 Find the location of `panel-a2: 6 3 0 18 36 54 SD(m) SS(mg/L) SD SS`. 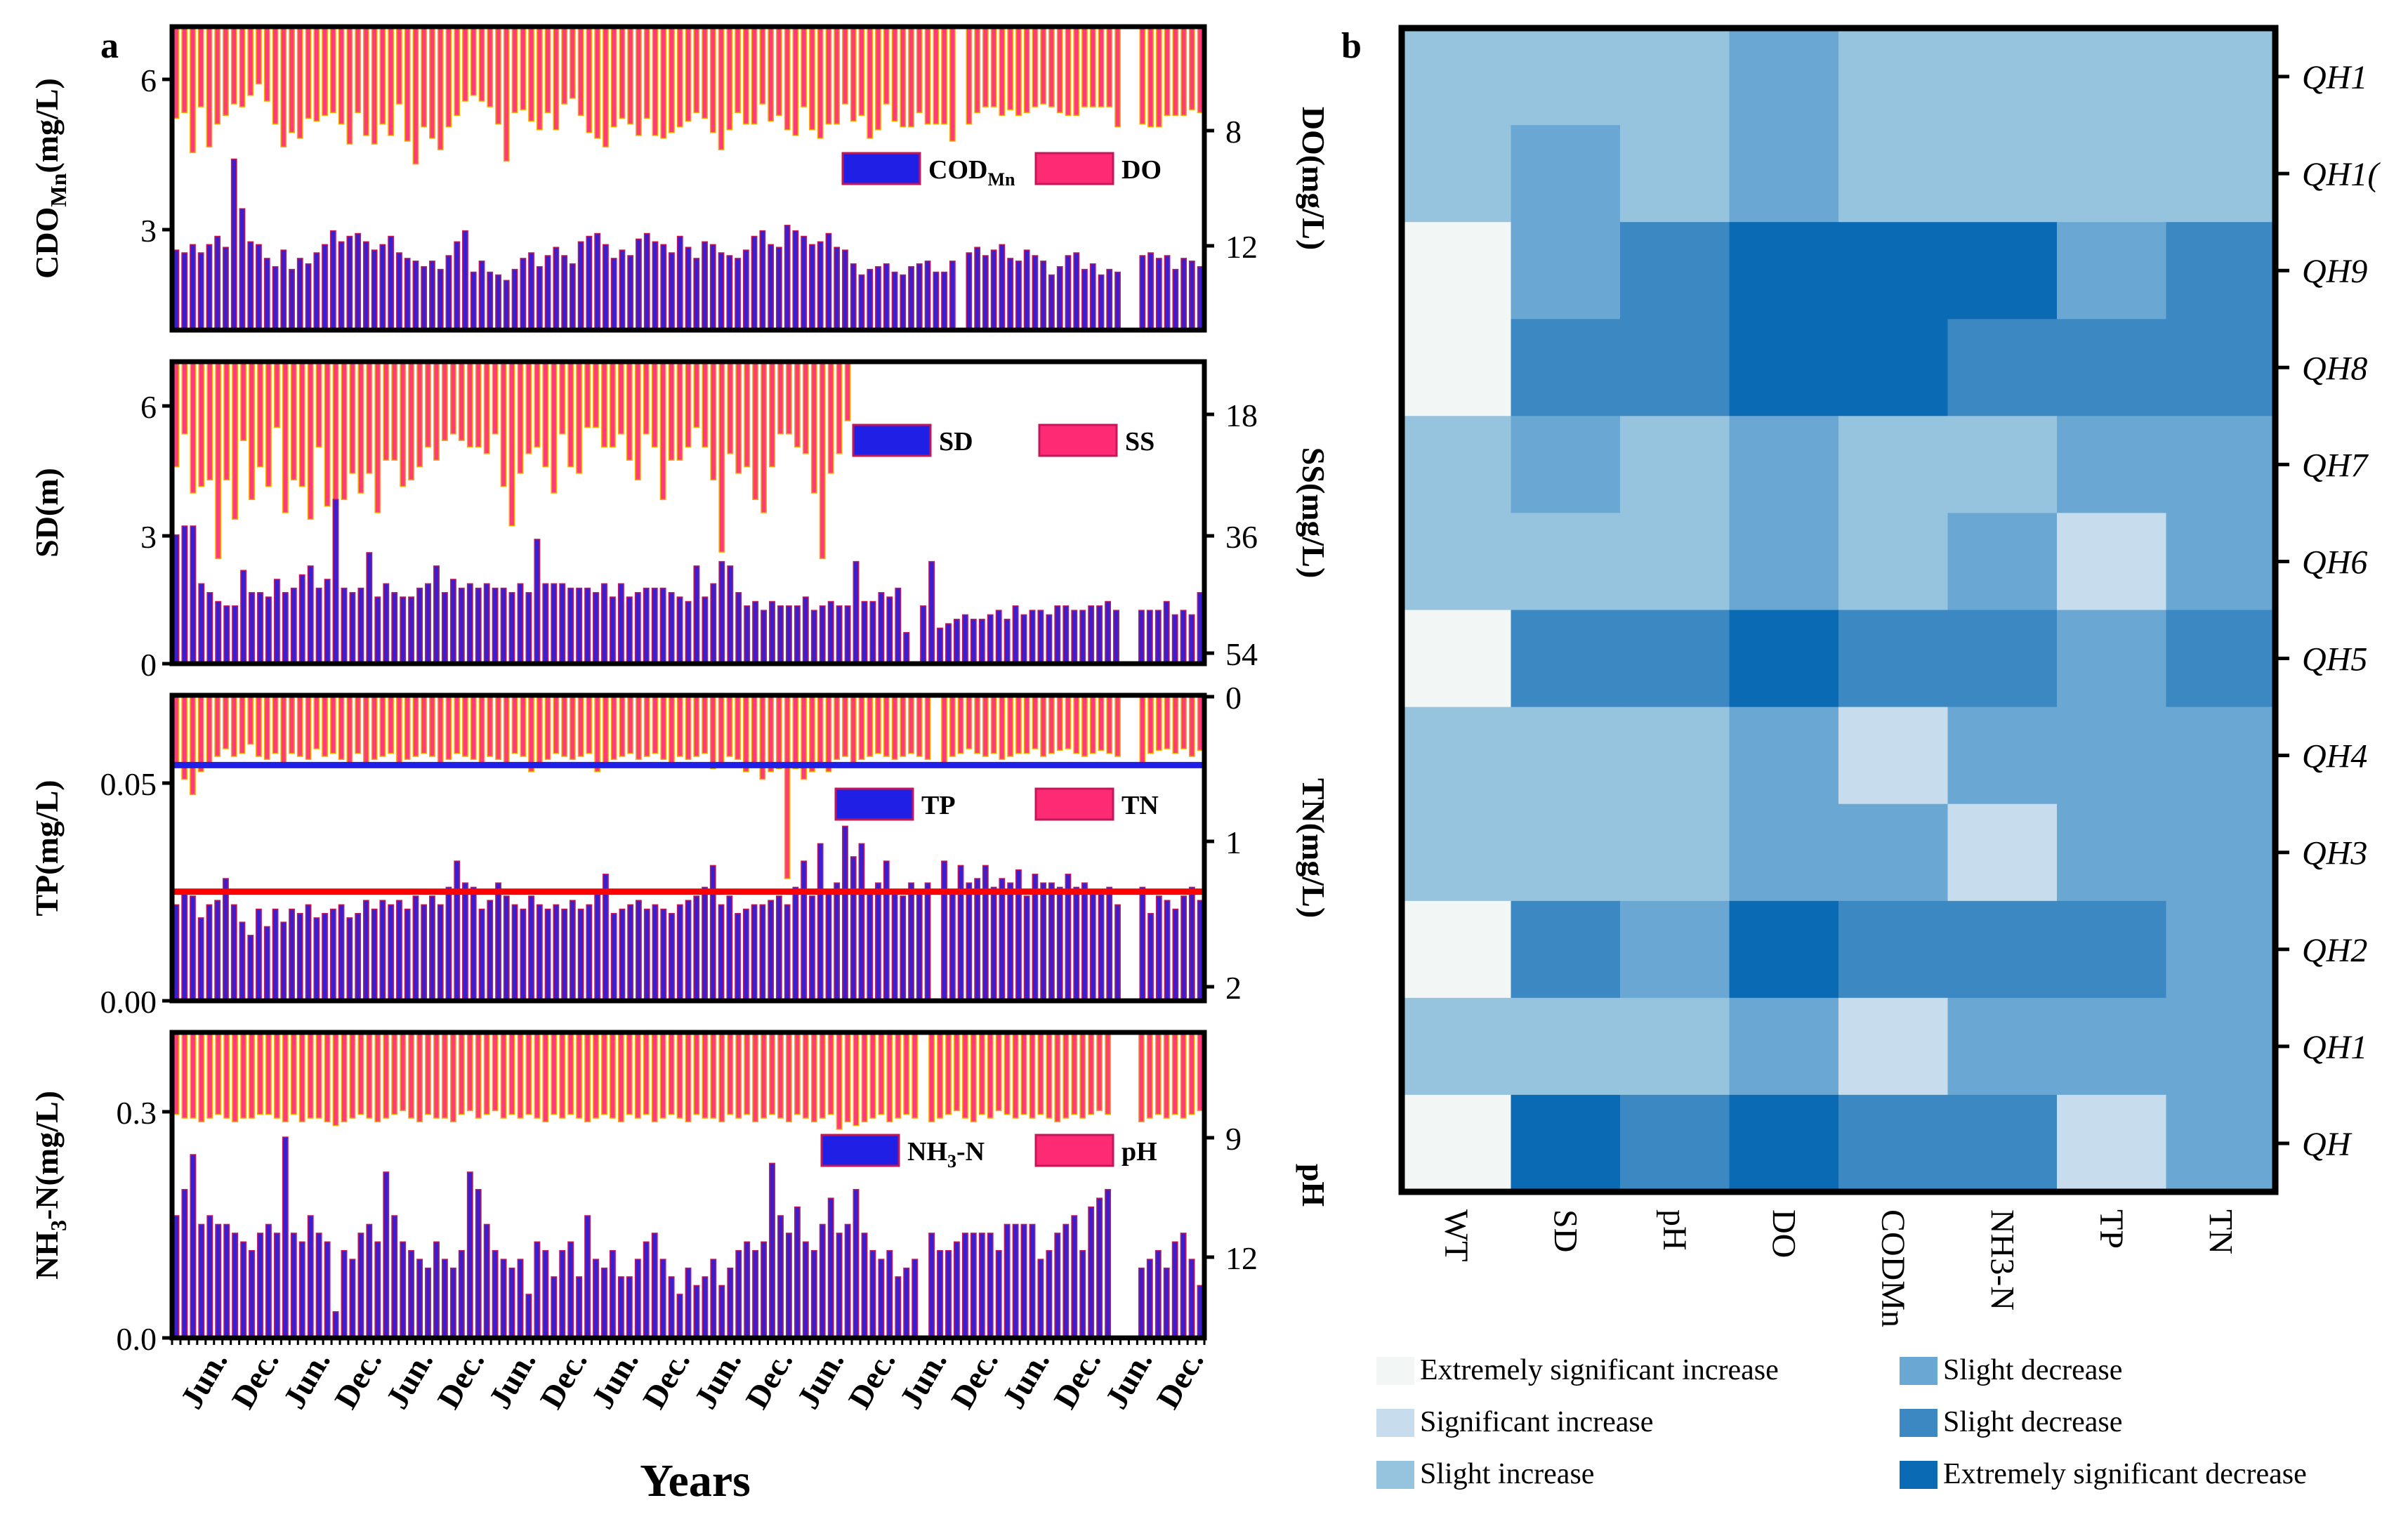

panel-a2: 6 3 0 18 36 54 SD(m) SS(mg/L) SD SS is located at coordinates (680, 521).